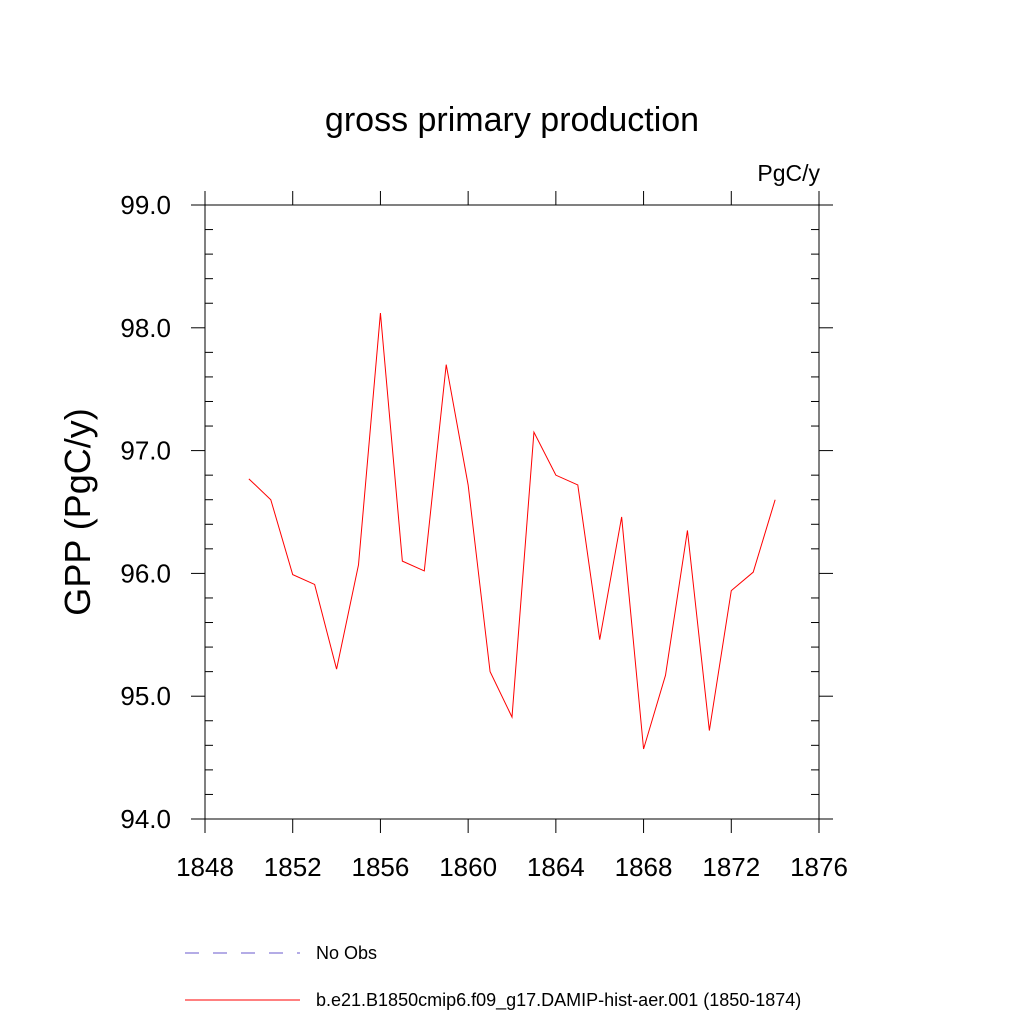  I want to click on y-tick-label: 96.0, so click(145, 573).